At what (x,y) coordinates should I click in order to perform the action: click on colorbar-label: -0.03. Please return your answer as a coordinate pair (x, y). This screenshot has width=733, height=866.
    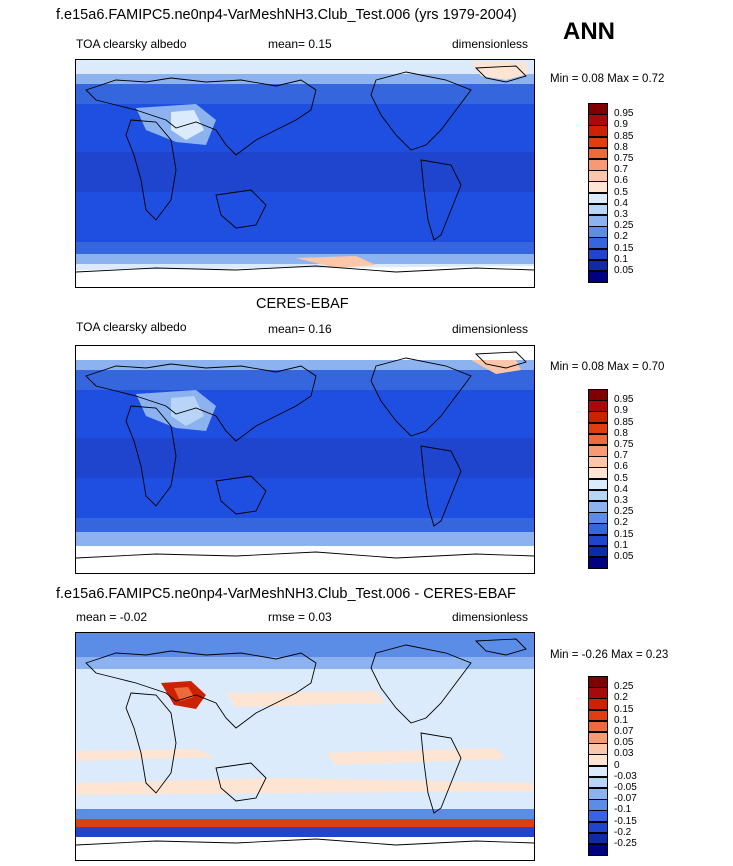
    Looking at the image, I should click on (625, 776).